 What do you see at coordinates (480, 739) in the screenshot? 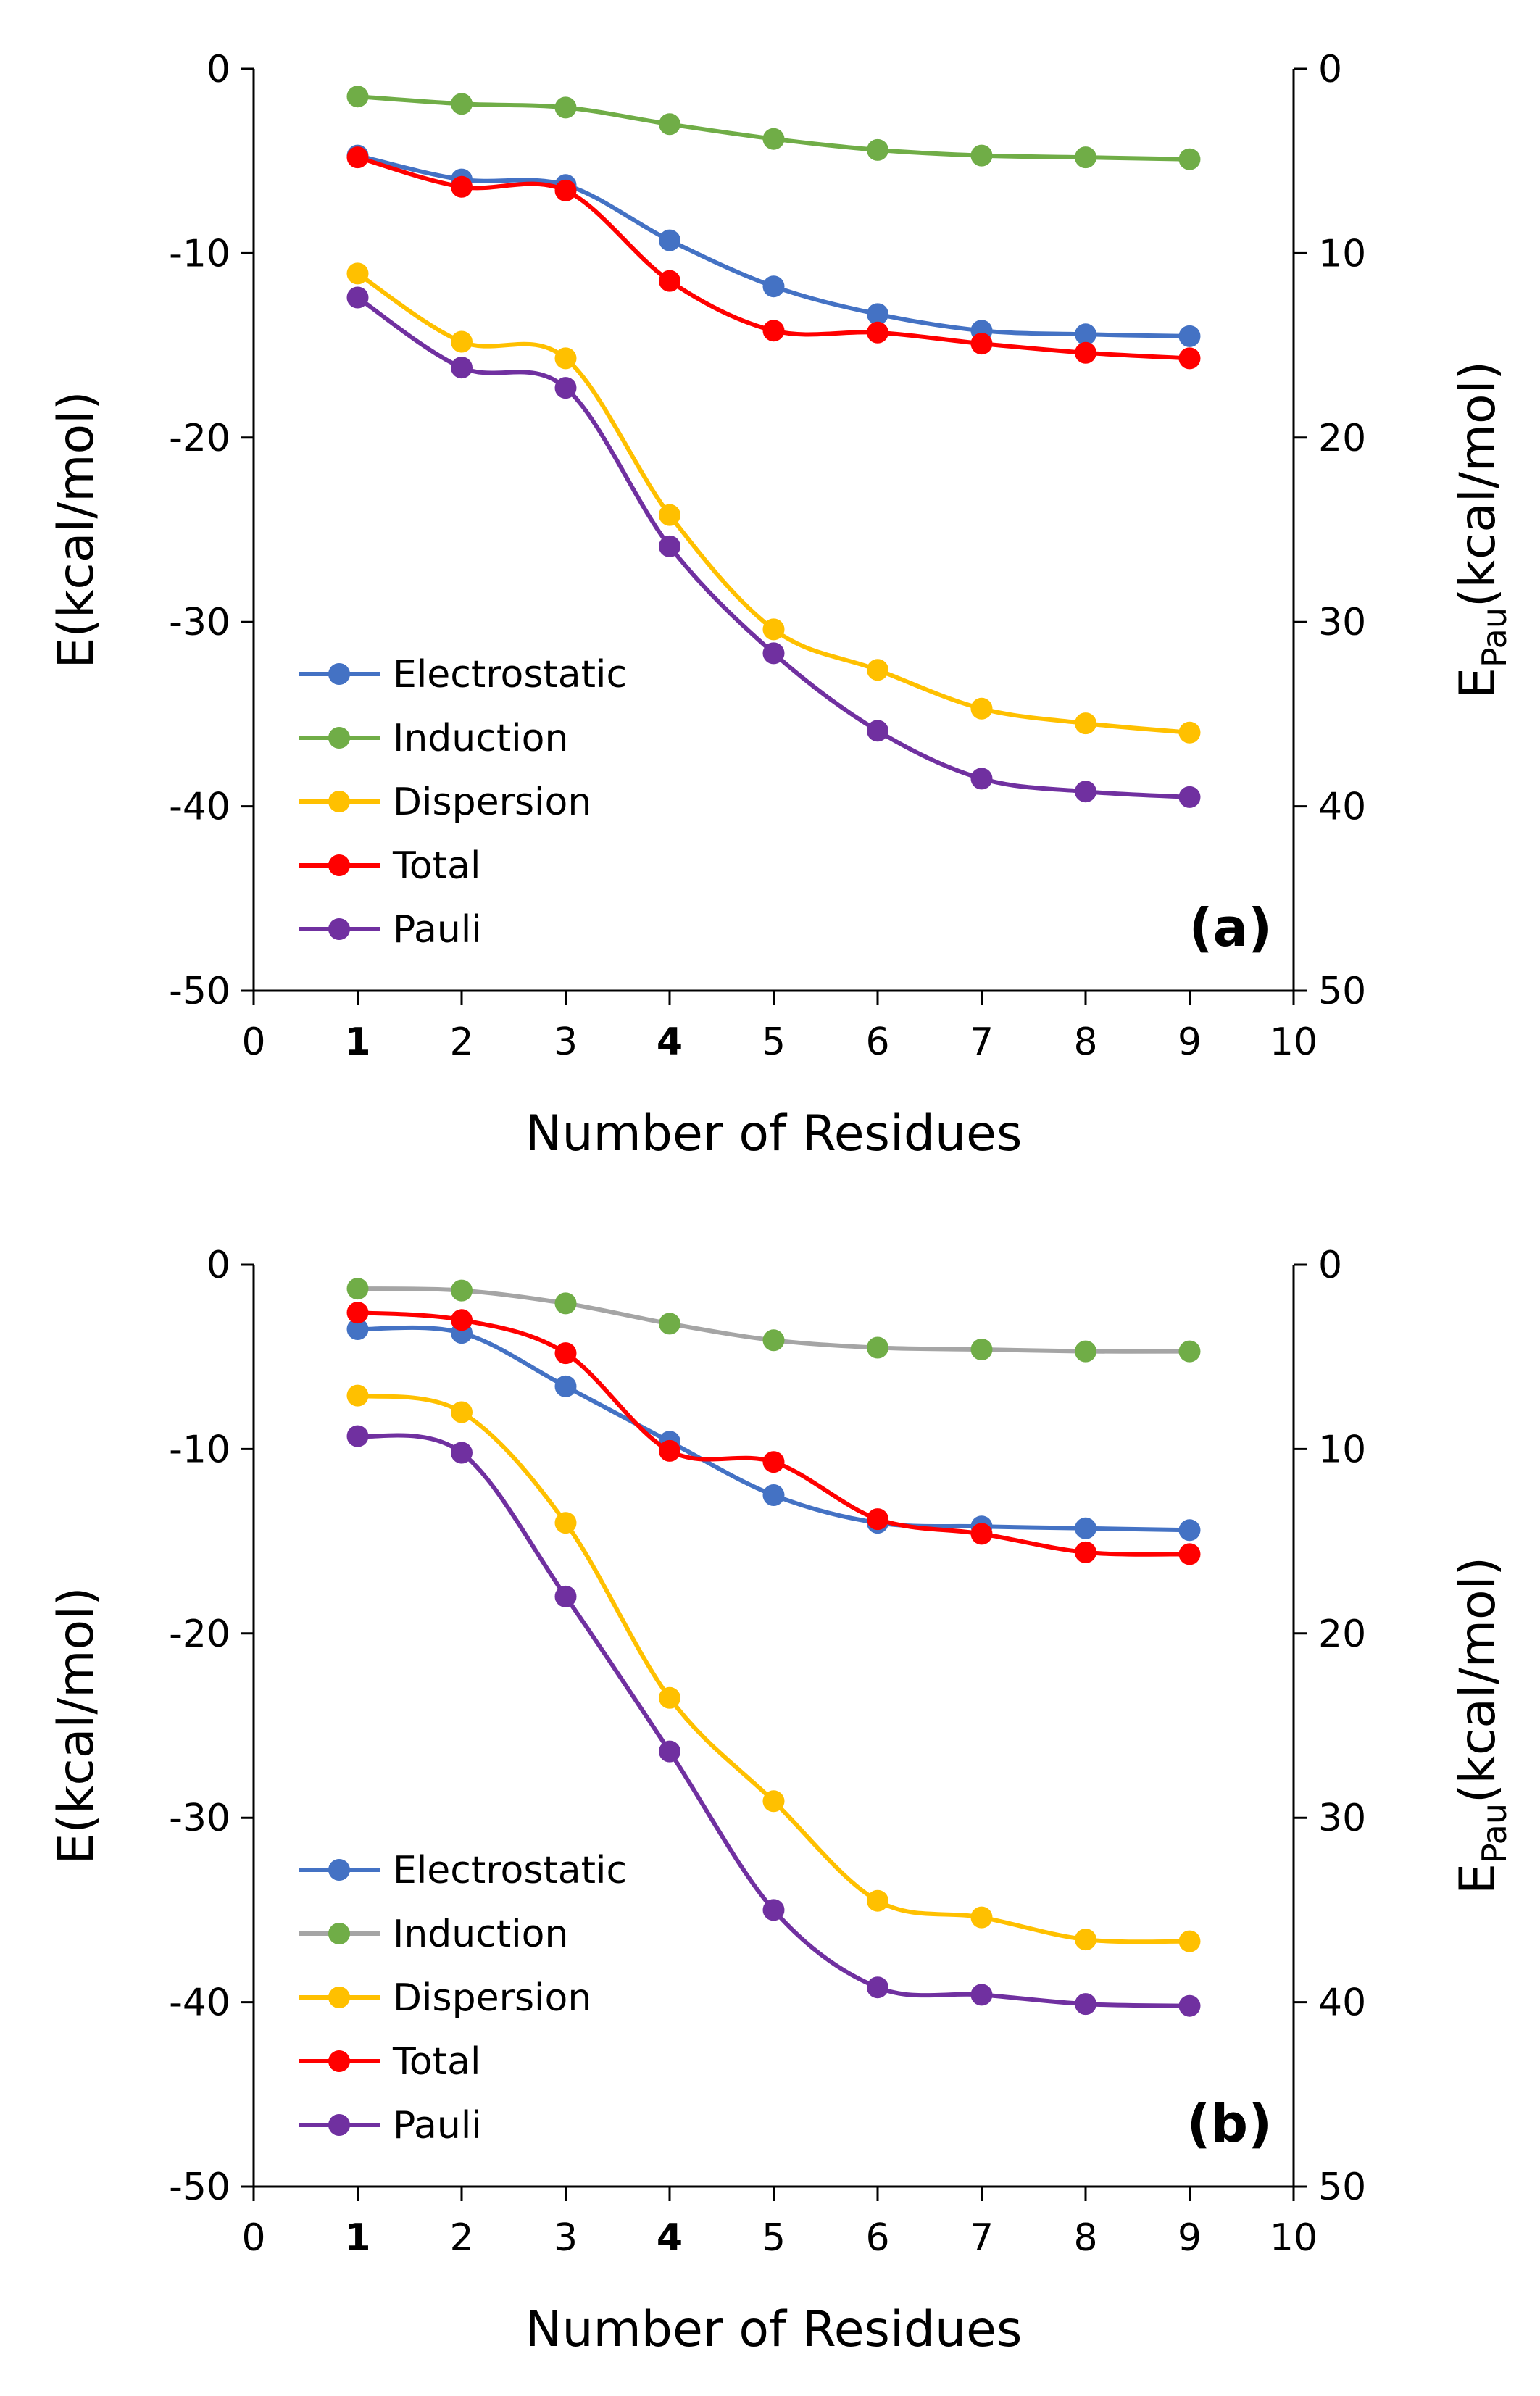
I see `legend-label-induction: Induction` at bounding box center [480, 739].